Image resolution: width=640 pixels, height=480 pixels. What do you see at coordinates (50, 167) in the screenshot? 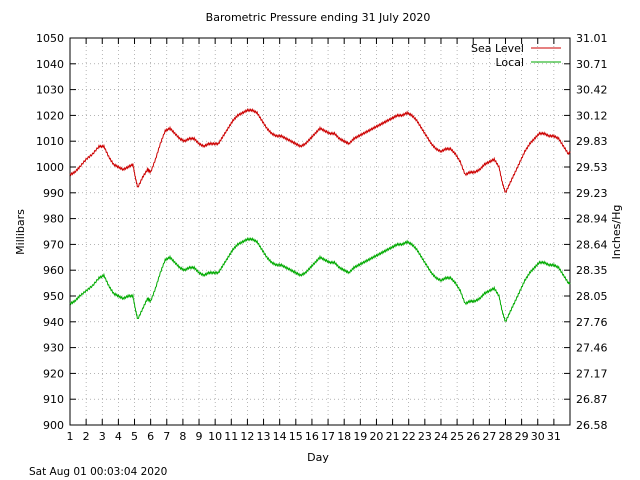
I see `y-tick-label: 1000` at bounding box center [50, 167].